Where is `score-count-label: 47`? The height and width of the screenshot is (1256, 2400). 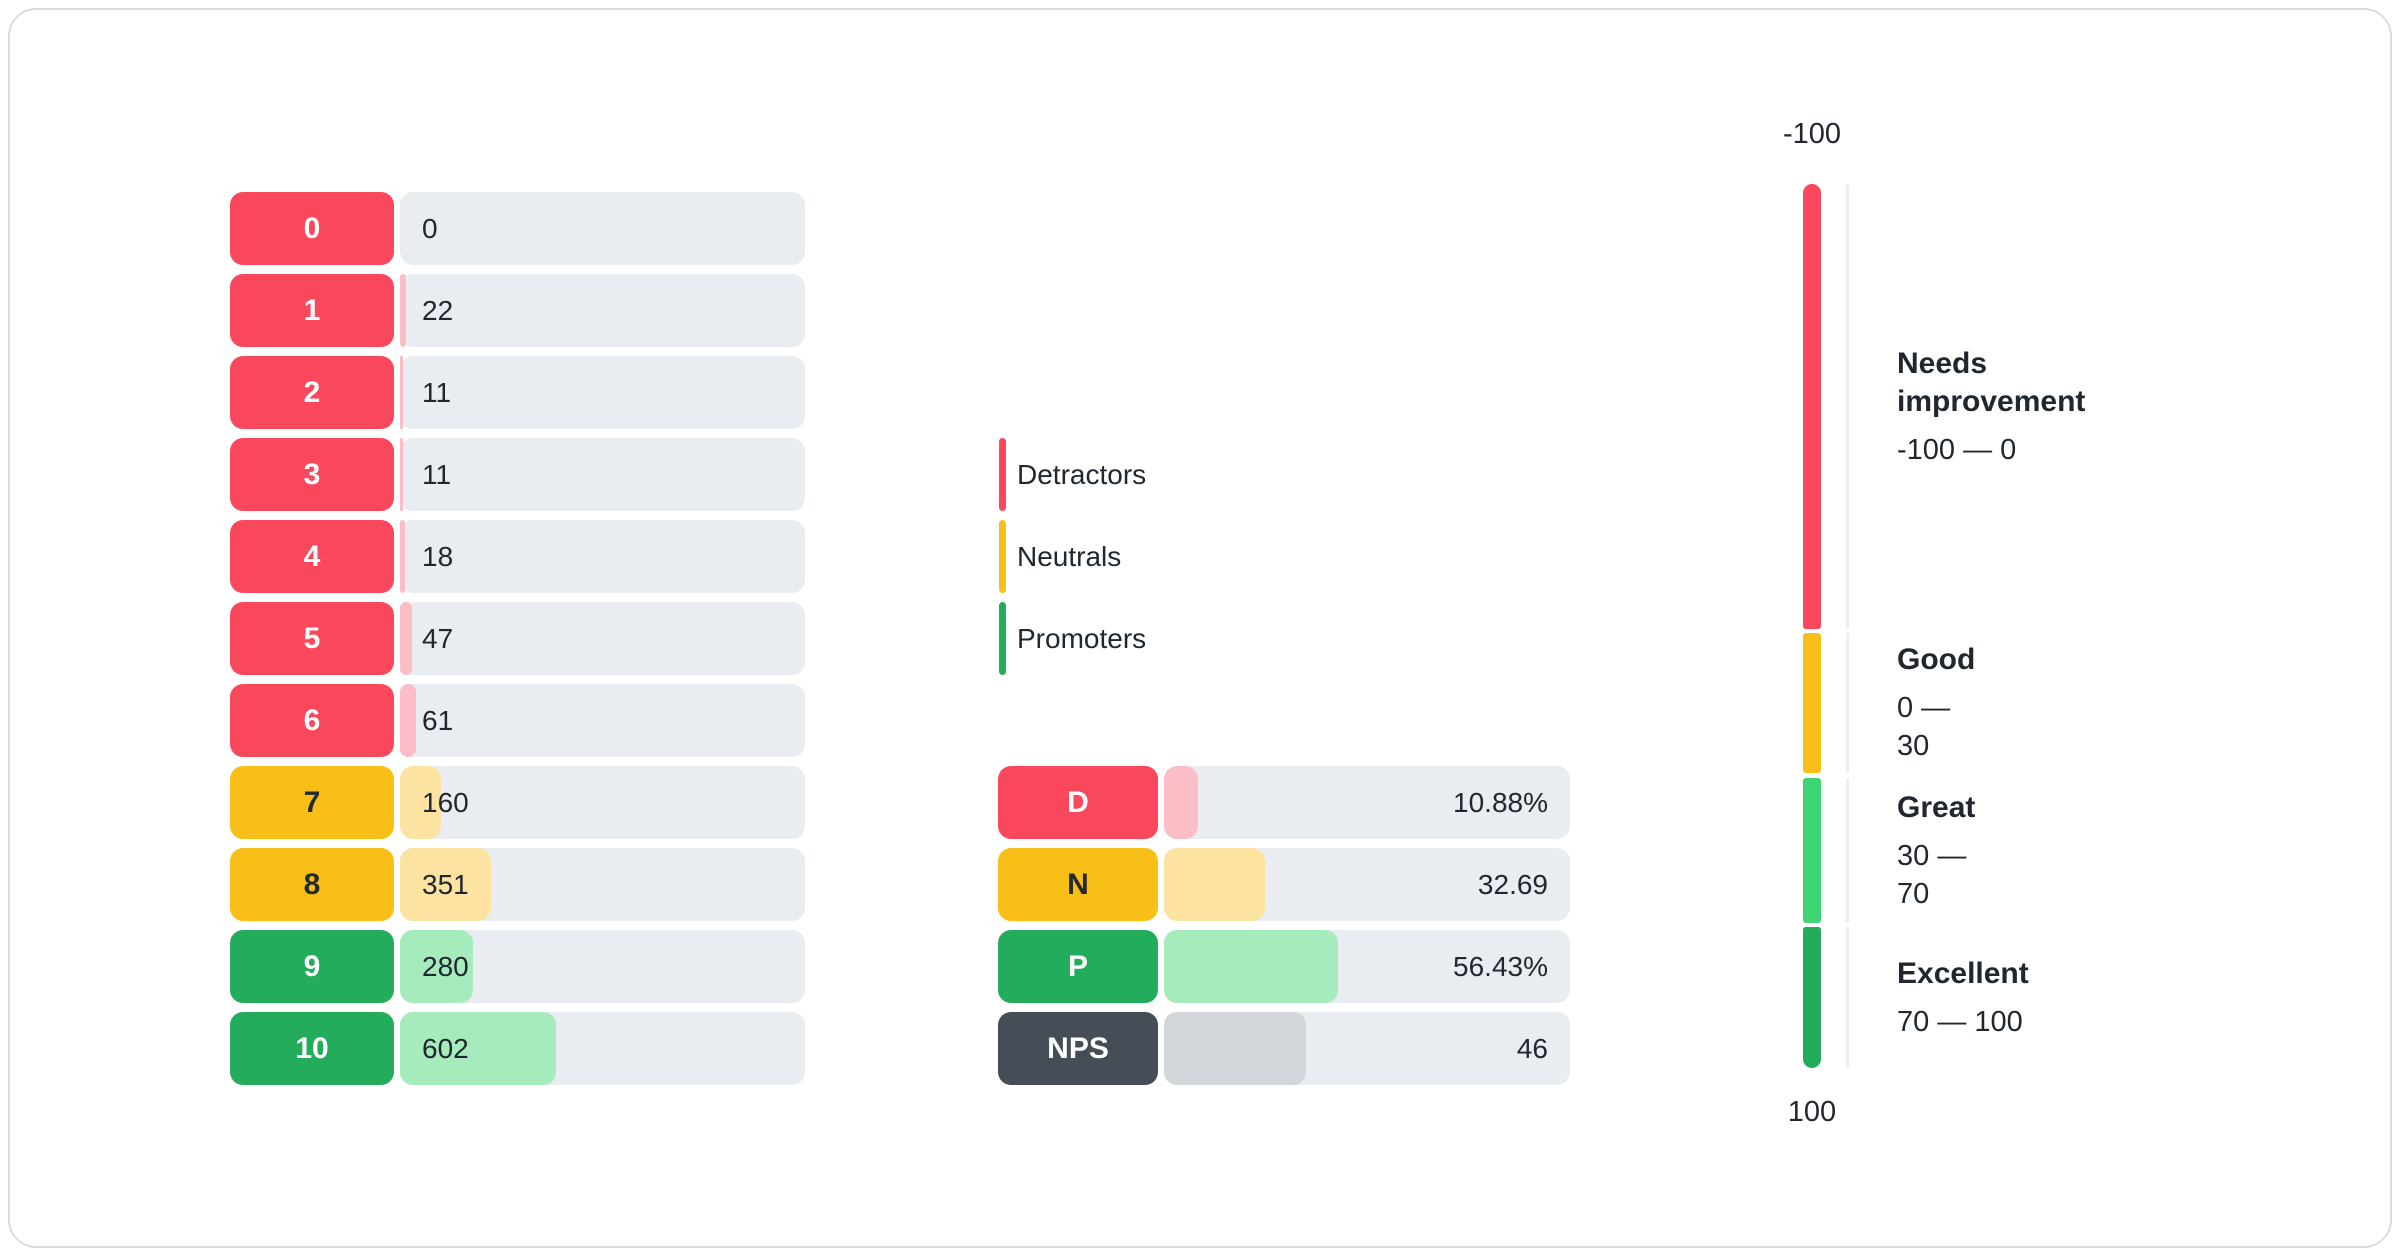 score-count-label: 47 is located at coordinates (438, 638).